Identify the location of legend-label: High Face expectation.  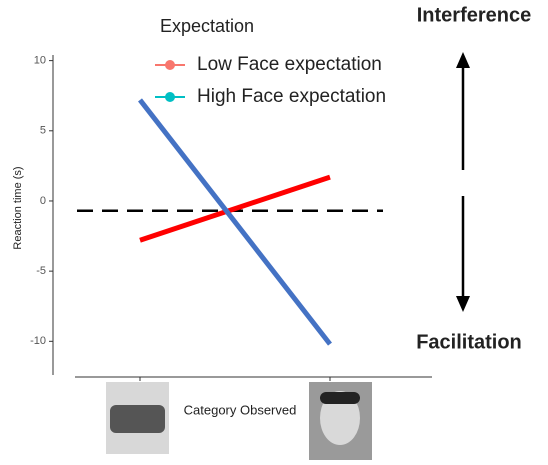
(291, 96).